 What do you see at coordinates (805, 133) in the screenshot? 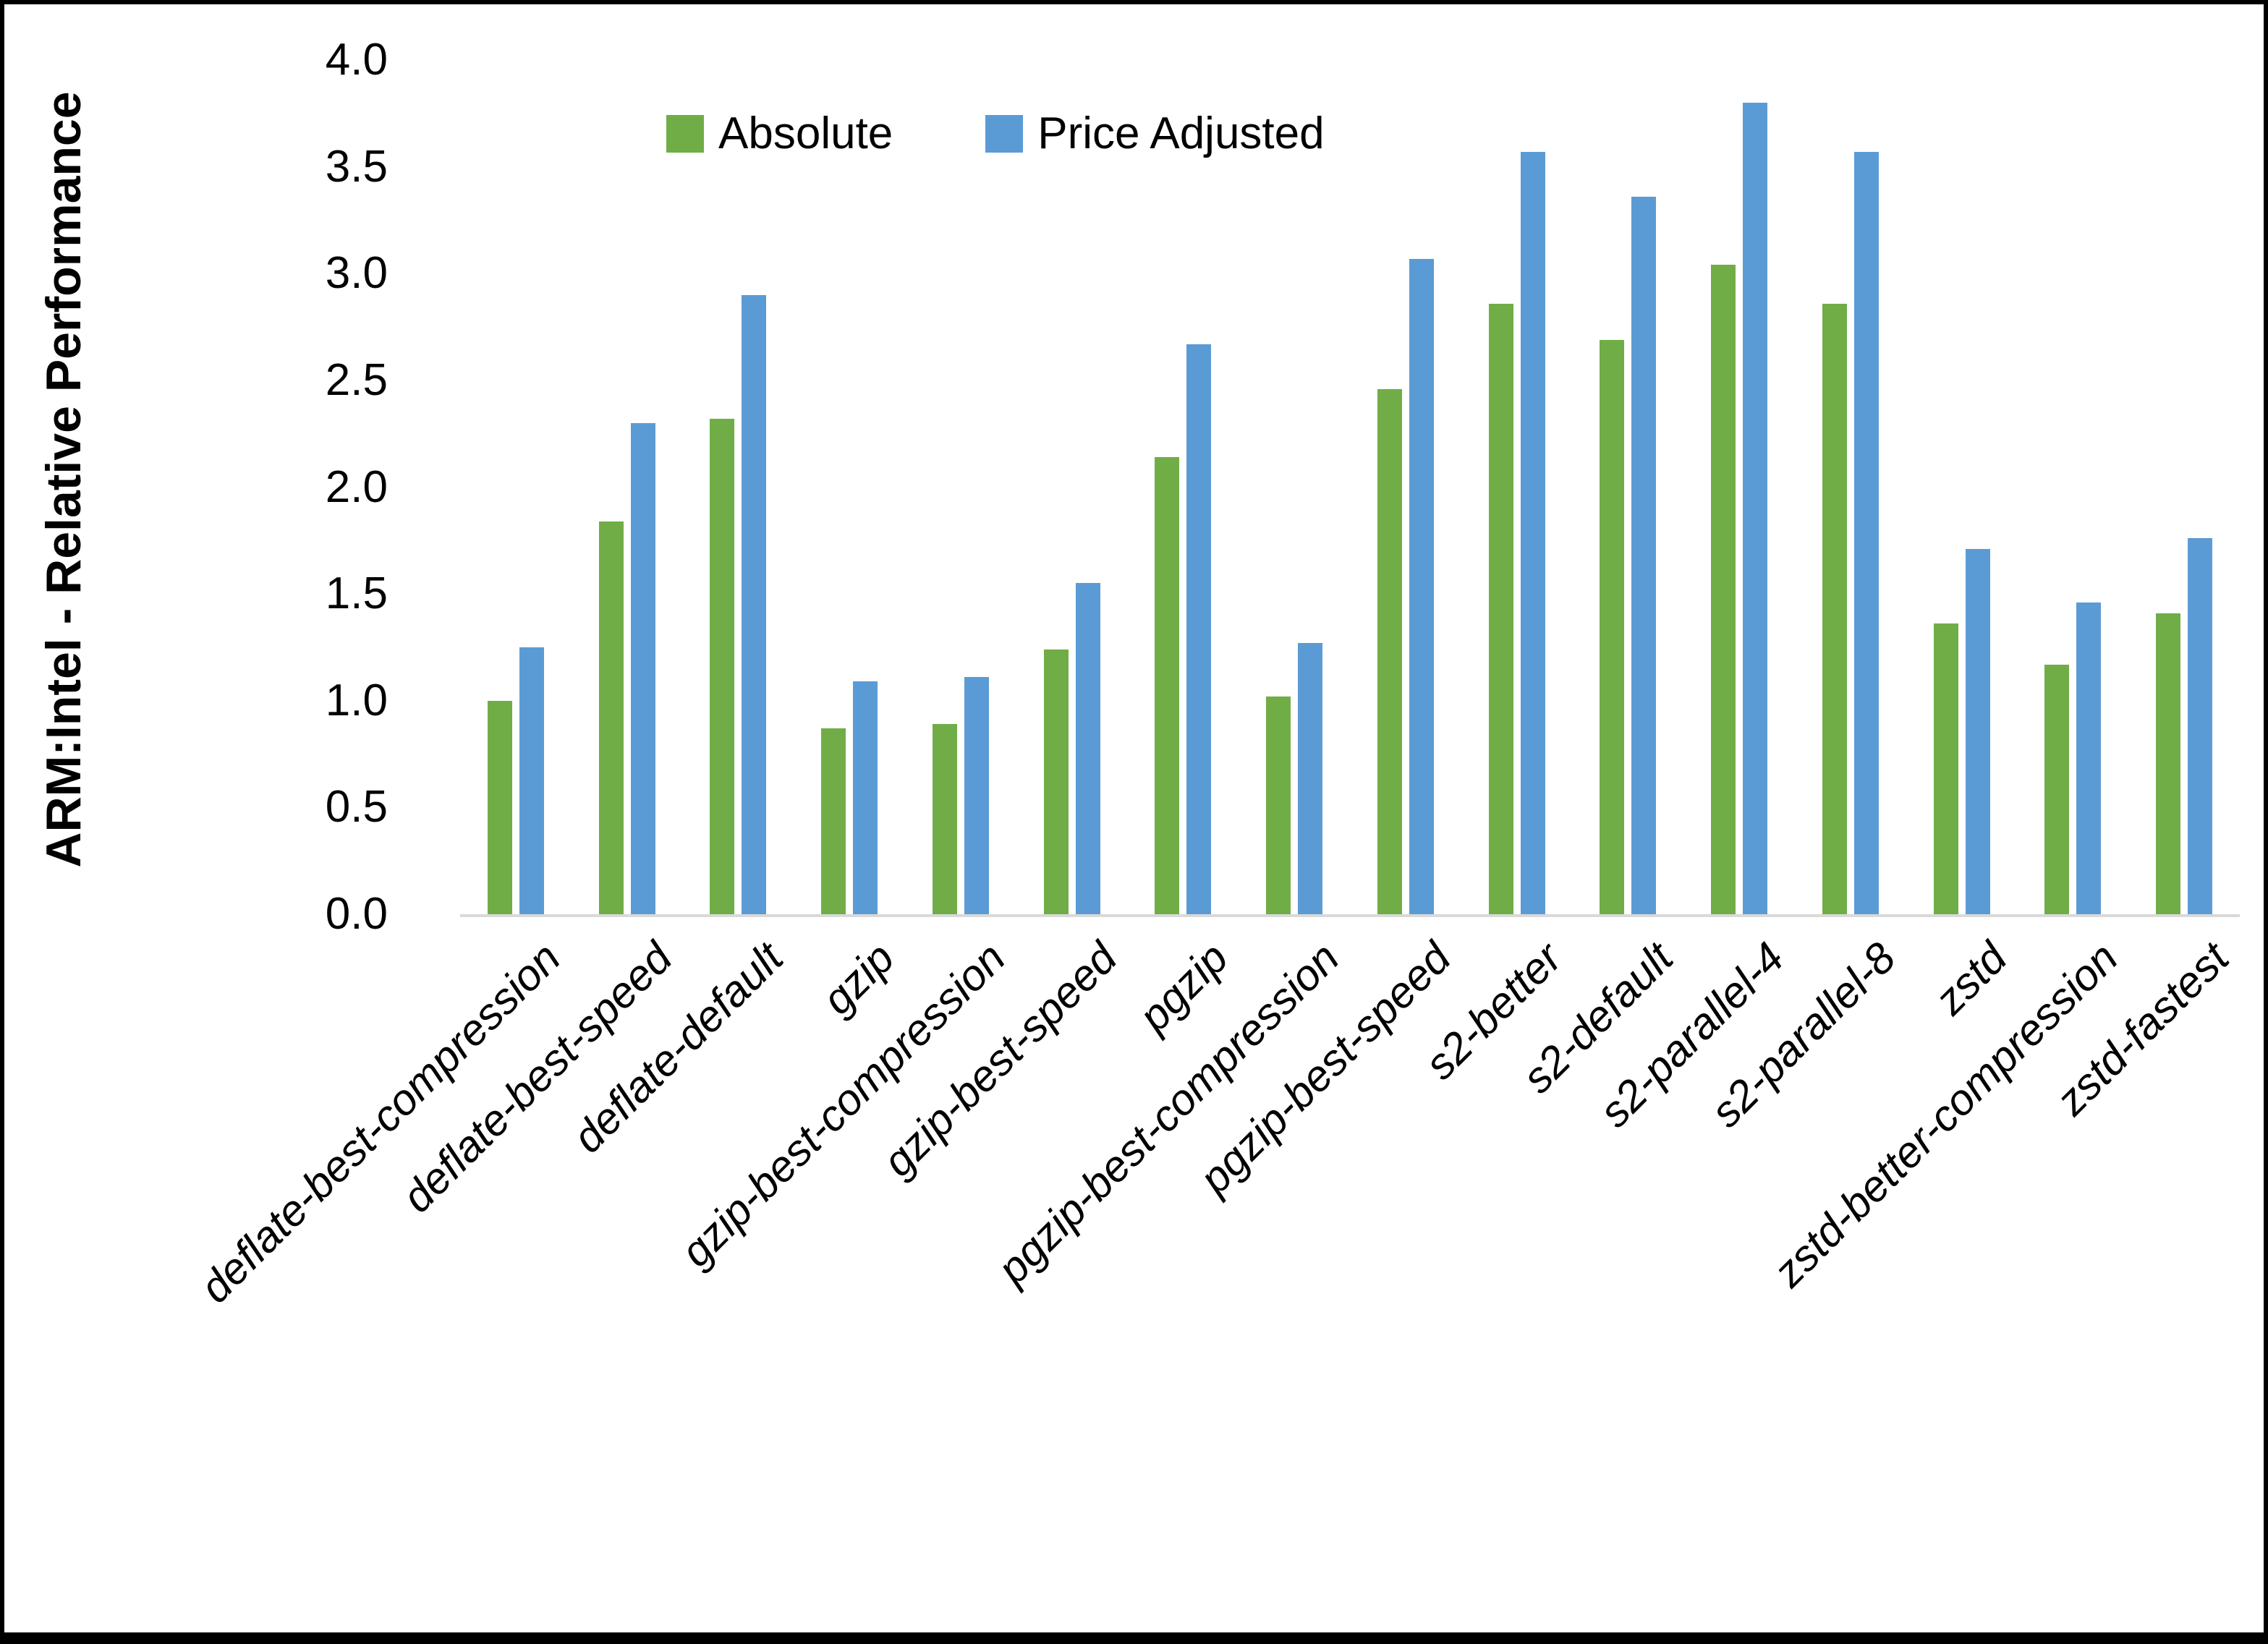
I see `legend-label-absolute: Absolute` at bounding box center [805, 133].